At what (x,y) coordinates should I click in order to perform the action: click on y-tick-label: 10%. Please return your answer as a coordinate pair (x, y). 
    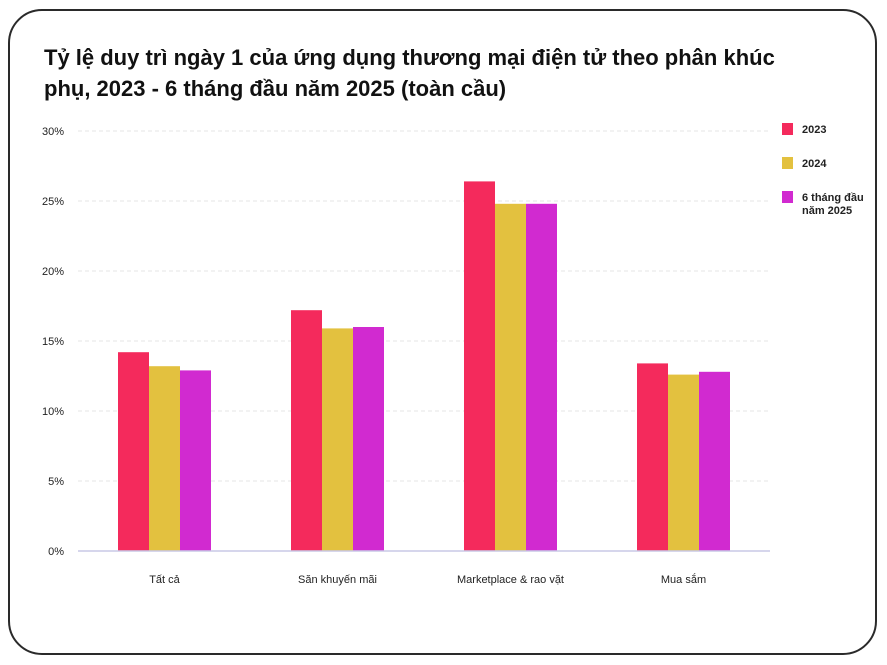
    Looking at the image, I should click on (53, 412).